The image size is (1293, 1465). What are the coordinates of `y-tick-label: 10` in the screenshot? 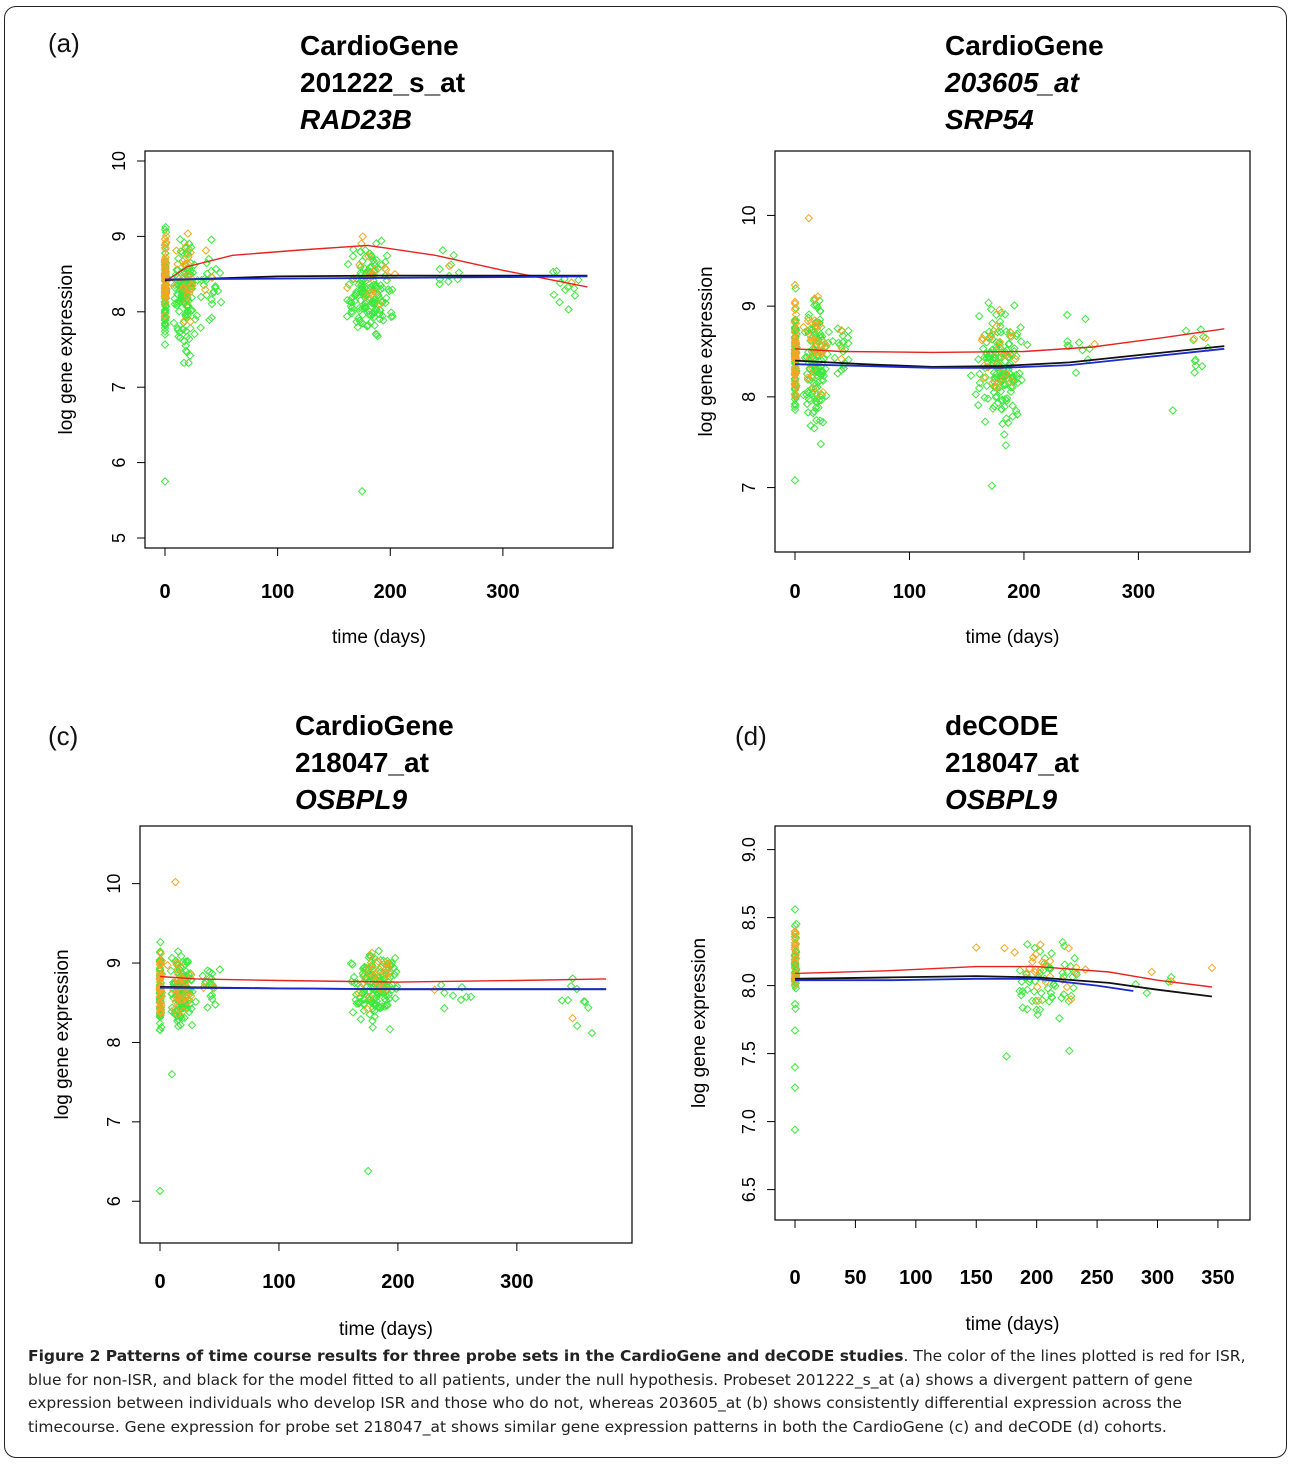 It's located at (114, 884).